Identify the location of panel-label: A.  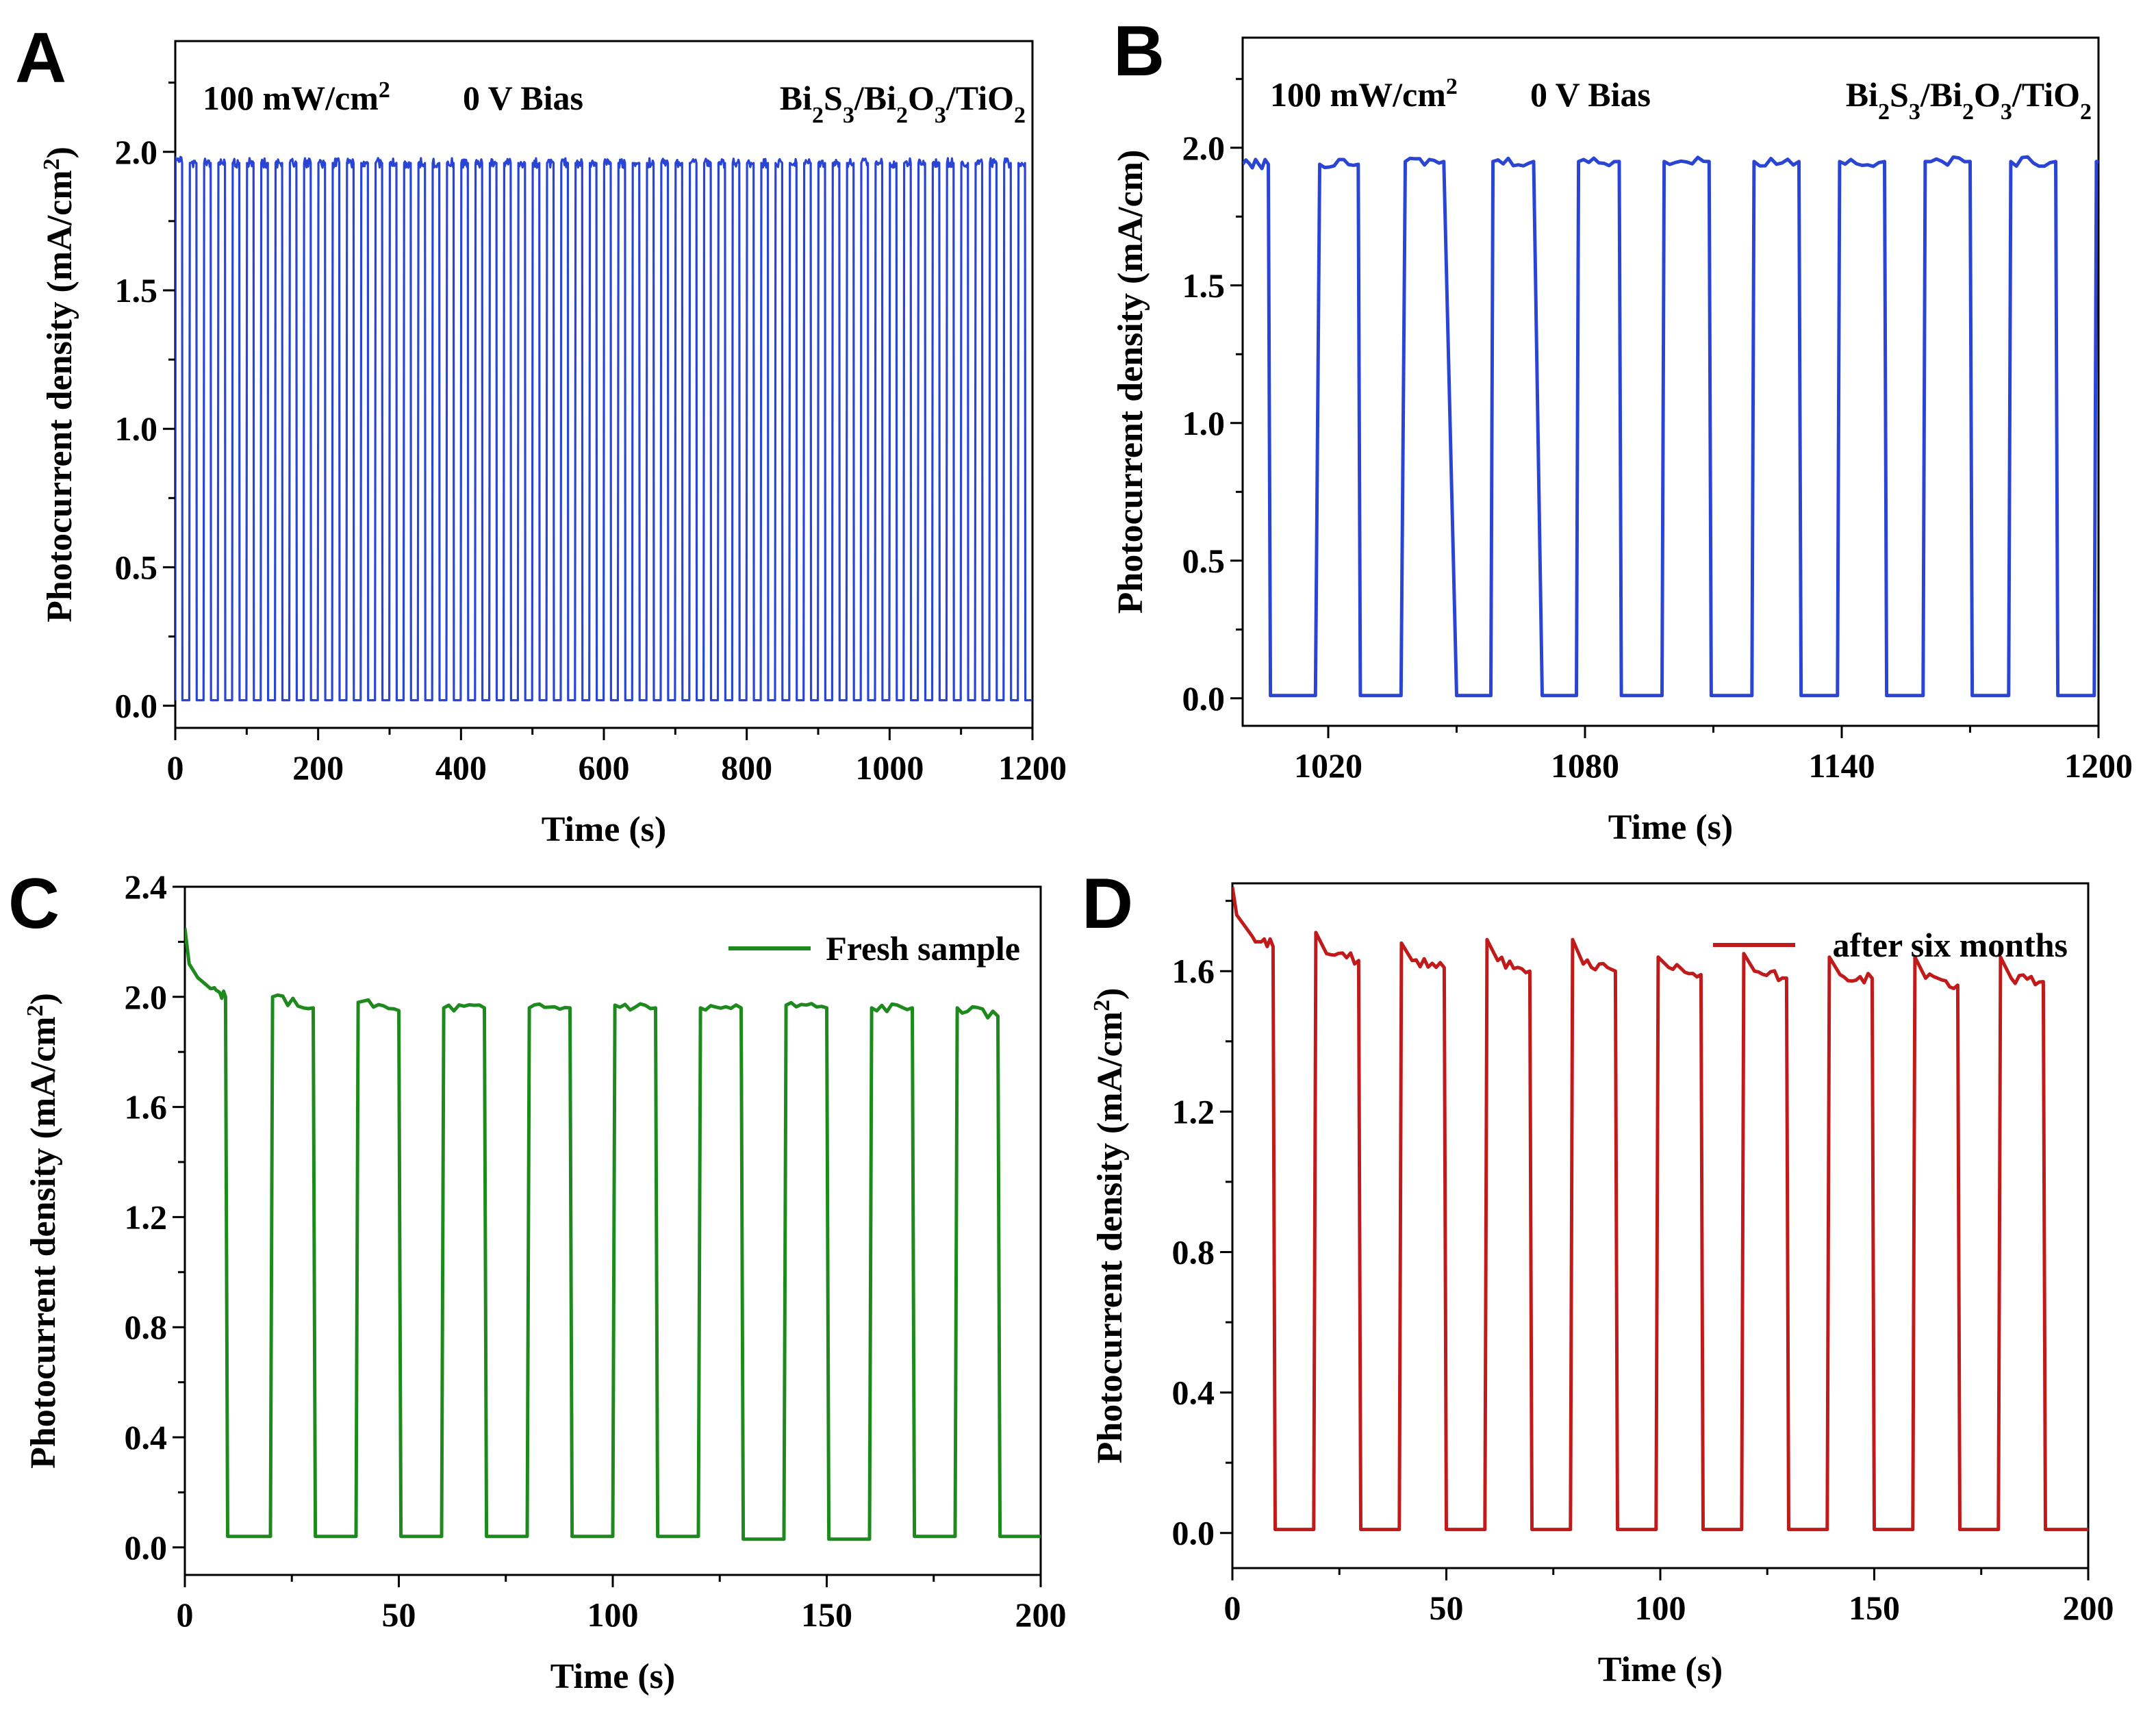
(40, 58).